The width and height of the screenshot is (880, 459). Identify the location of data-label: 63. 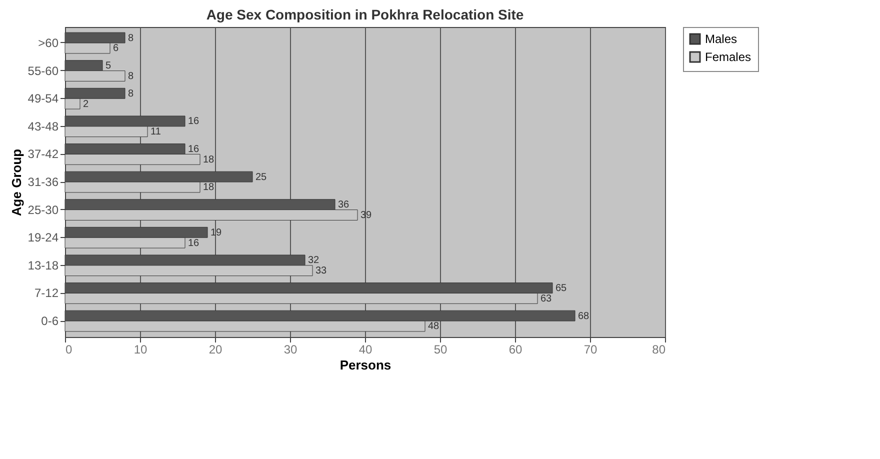
(546, 298).